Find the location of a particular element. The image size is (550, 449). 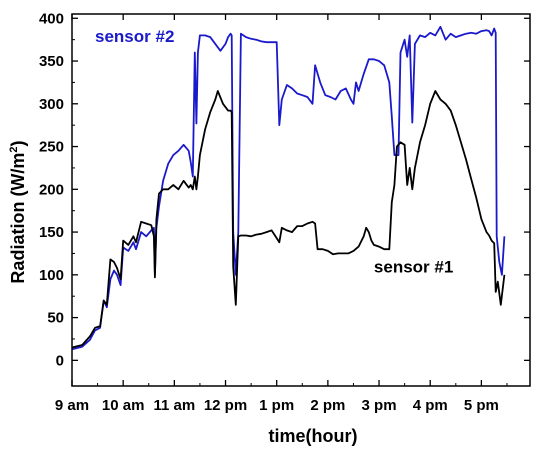

x-tick-label: 2 pm is located at coordinates (327, 405).